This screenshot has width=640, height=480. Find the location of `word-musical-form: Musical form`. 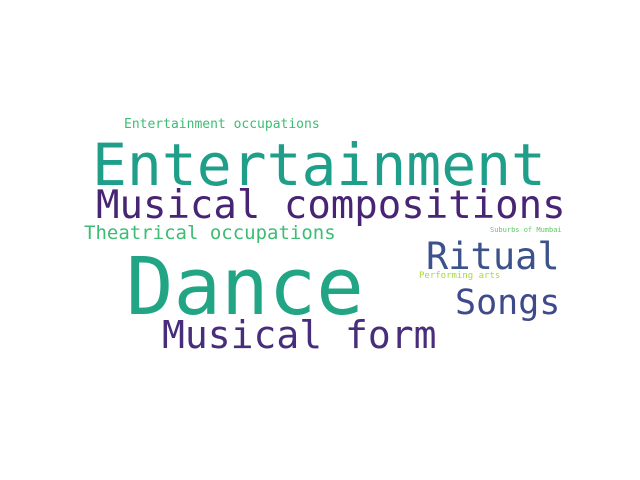

word-musical-form: Musical form is located at coordinates (299, 335).